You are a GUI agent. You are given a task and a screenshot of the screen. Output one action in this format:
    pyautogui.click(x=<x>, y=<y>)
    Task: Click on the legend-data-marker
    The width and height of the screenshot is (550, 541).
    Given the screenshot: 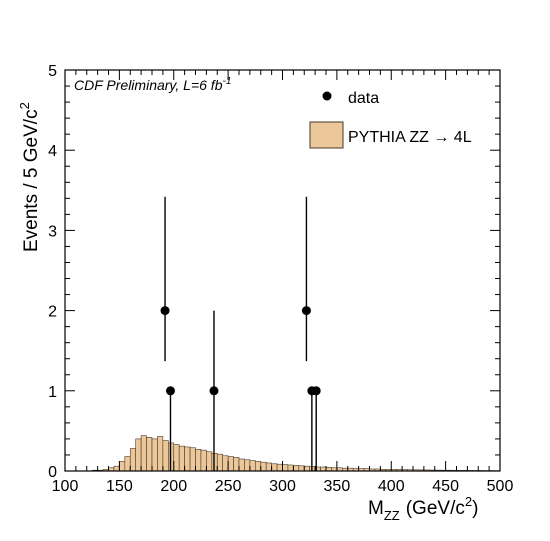 What is the action you would take?
    pyautogui.click(x=327, y=96)
    